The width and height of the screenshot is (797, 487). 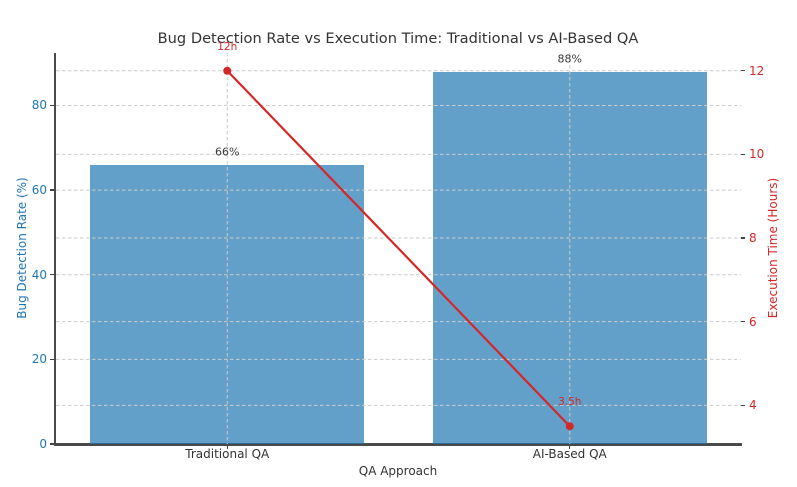 What do you see at coordinates (43, 444) in the screenshot?
I see `left-y-tick-label: 0` at bounding box center [43, 444].